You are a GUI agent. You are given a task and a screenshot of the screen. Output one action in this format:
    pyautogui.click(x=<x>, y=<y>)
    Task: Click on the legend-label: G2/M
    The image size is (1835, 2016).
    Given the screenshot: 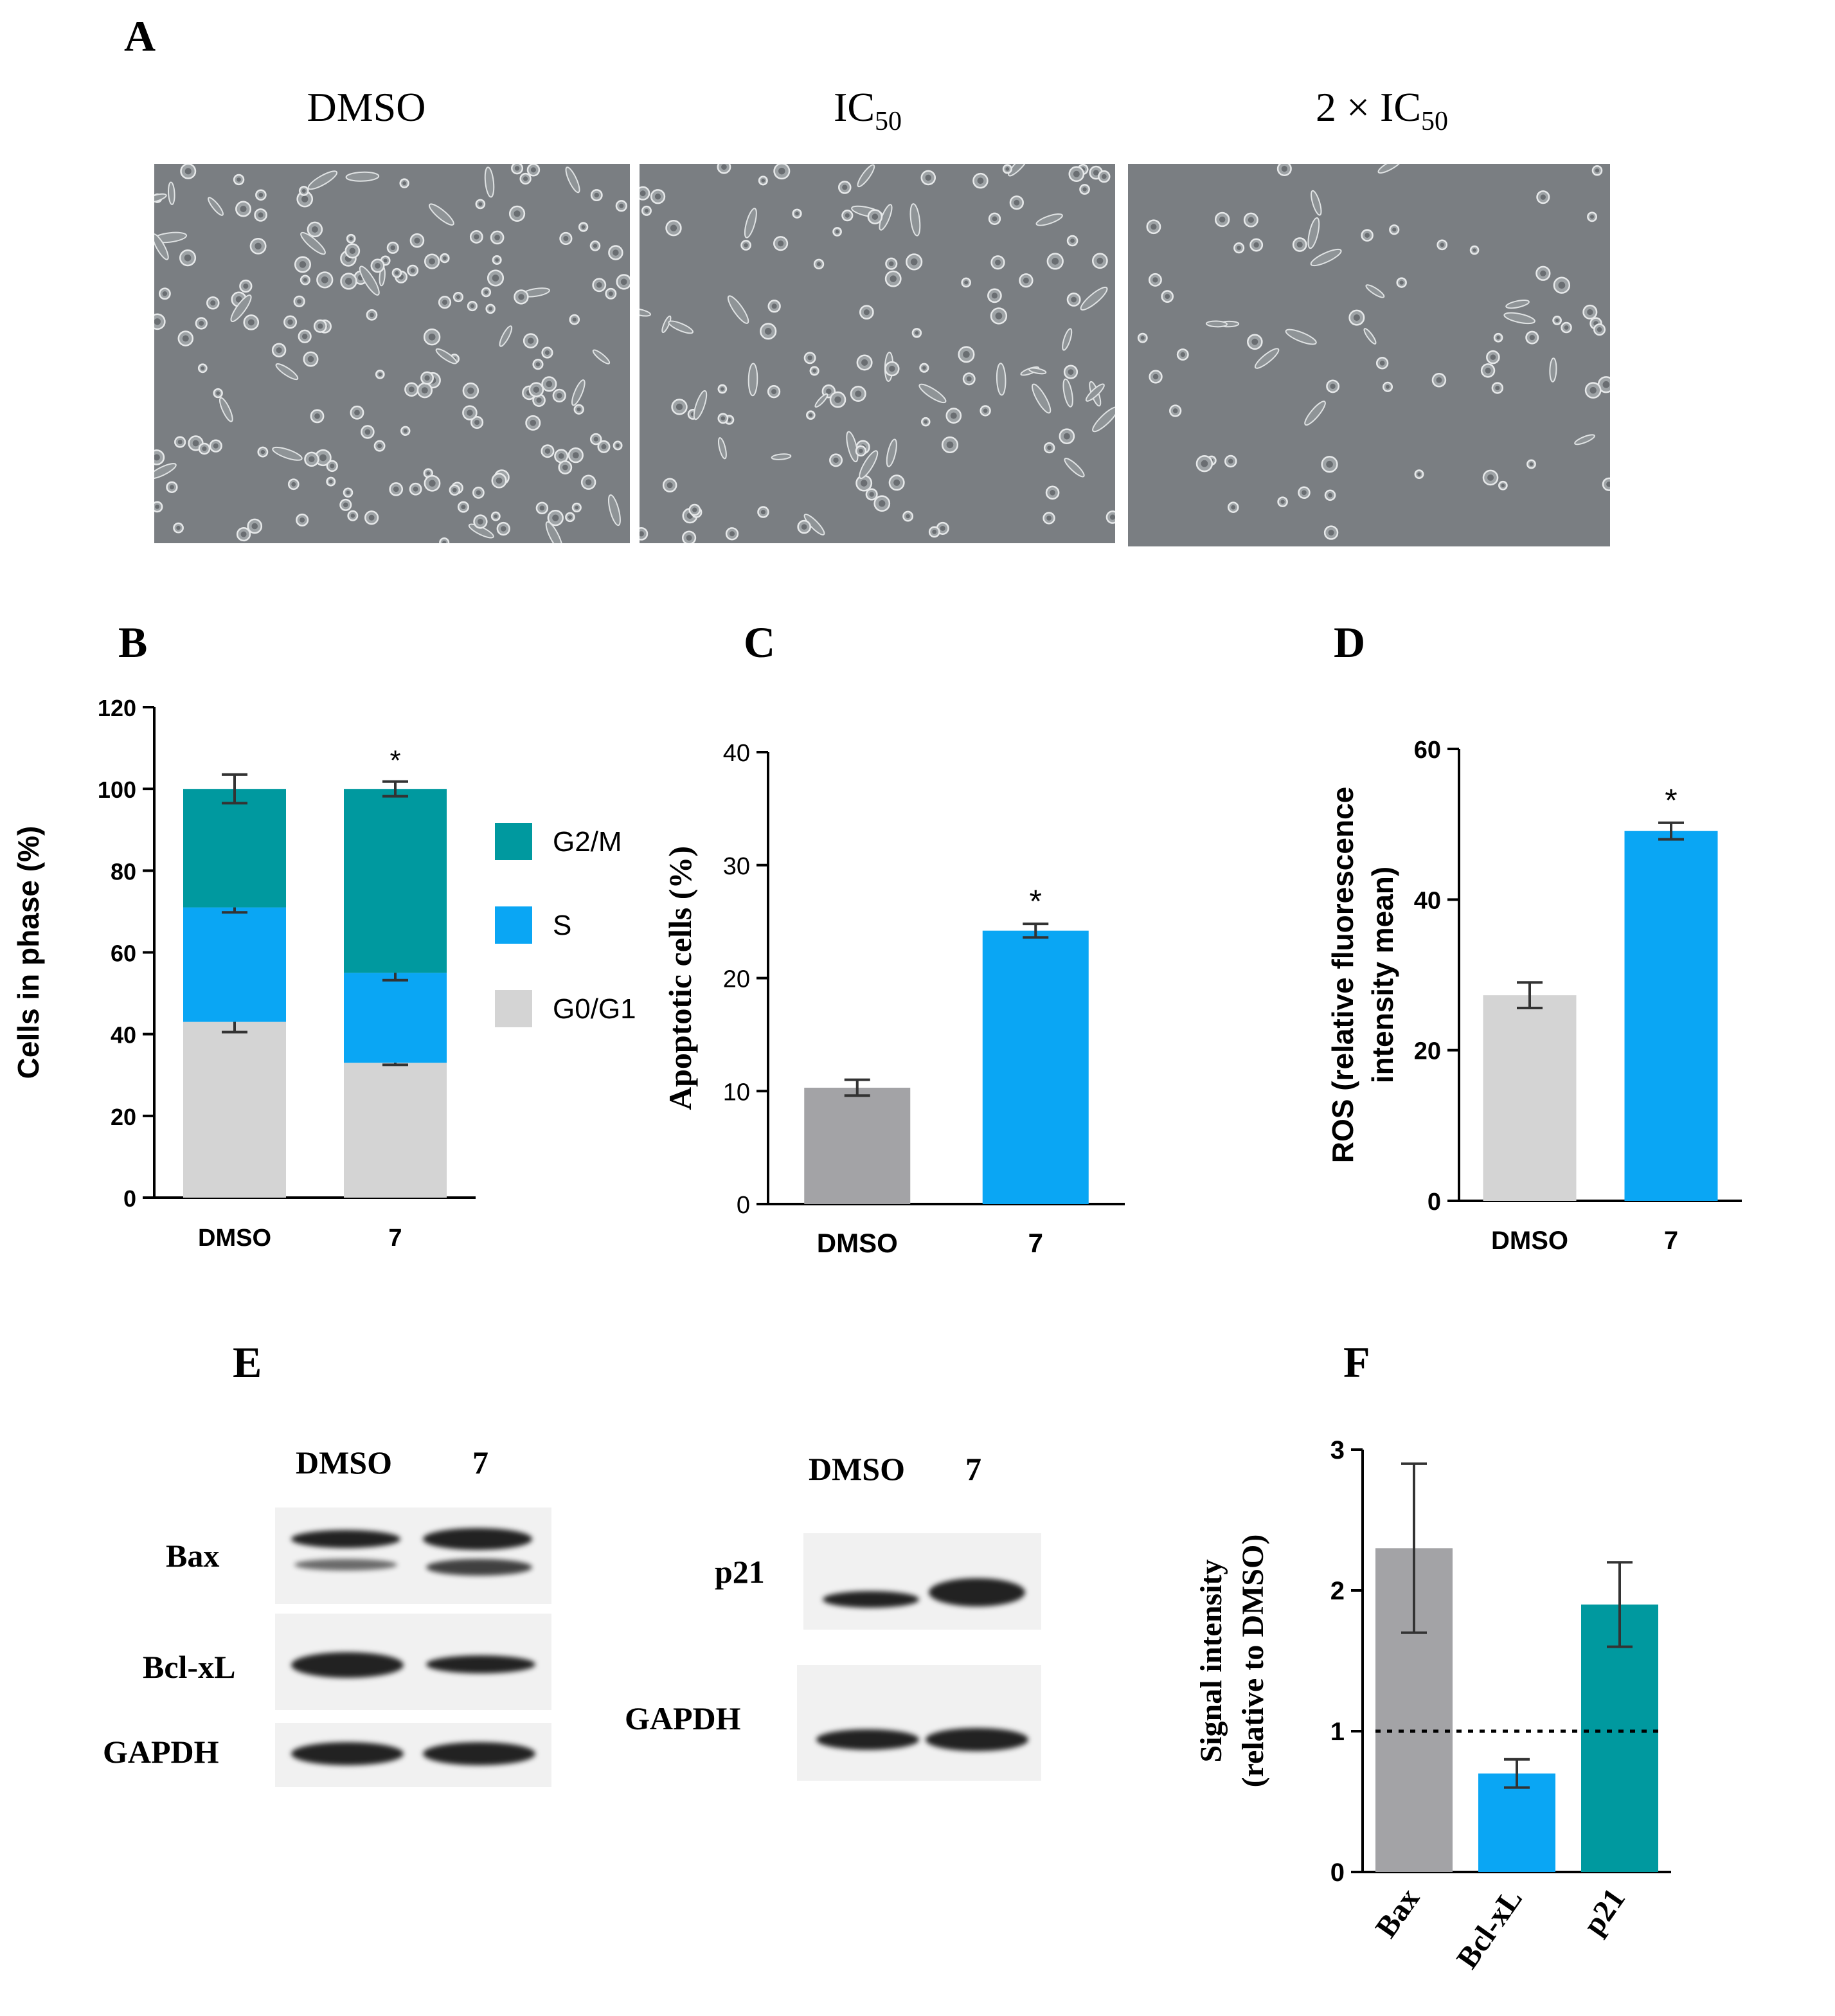 What is the action you would take?
    pyautogui.click(x=587, y=842)
    